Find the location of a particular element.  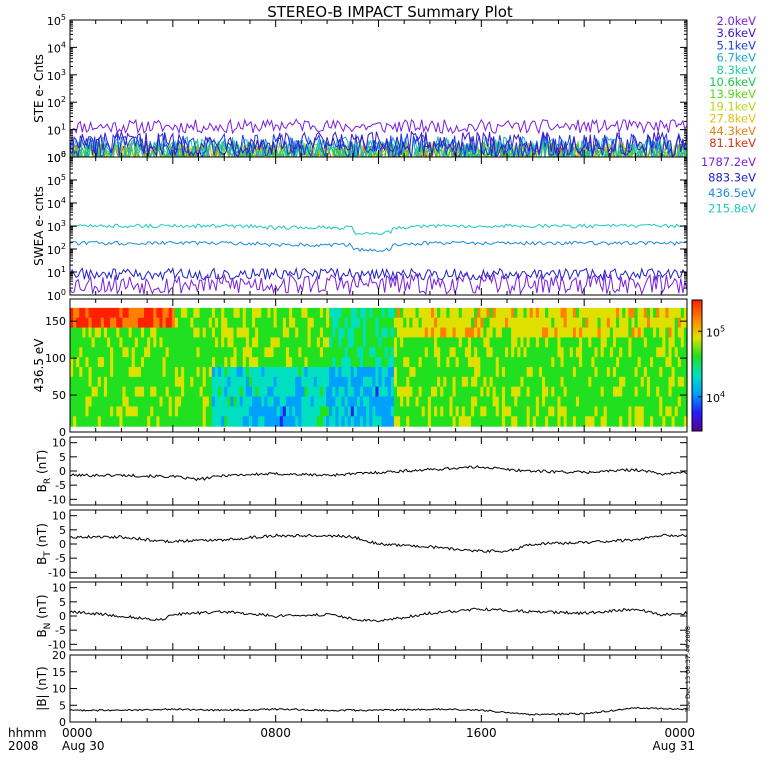

timestamp: Tue Dec 13 08:37:44 2008 is located at coordinates (688, 669).